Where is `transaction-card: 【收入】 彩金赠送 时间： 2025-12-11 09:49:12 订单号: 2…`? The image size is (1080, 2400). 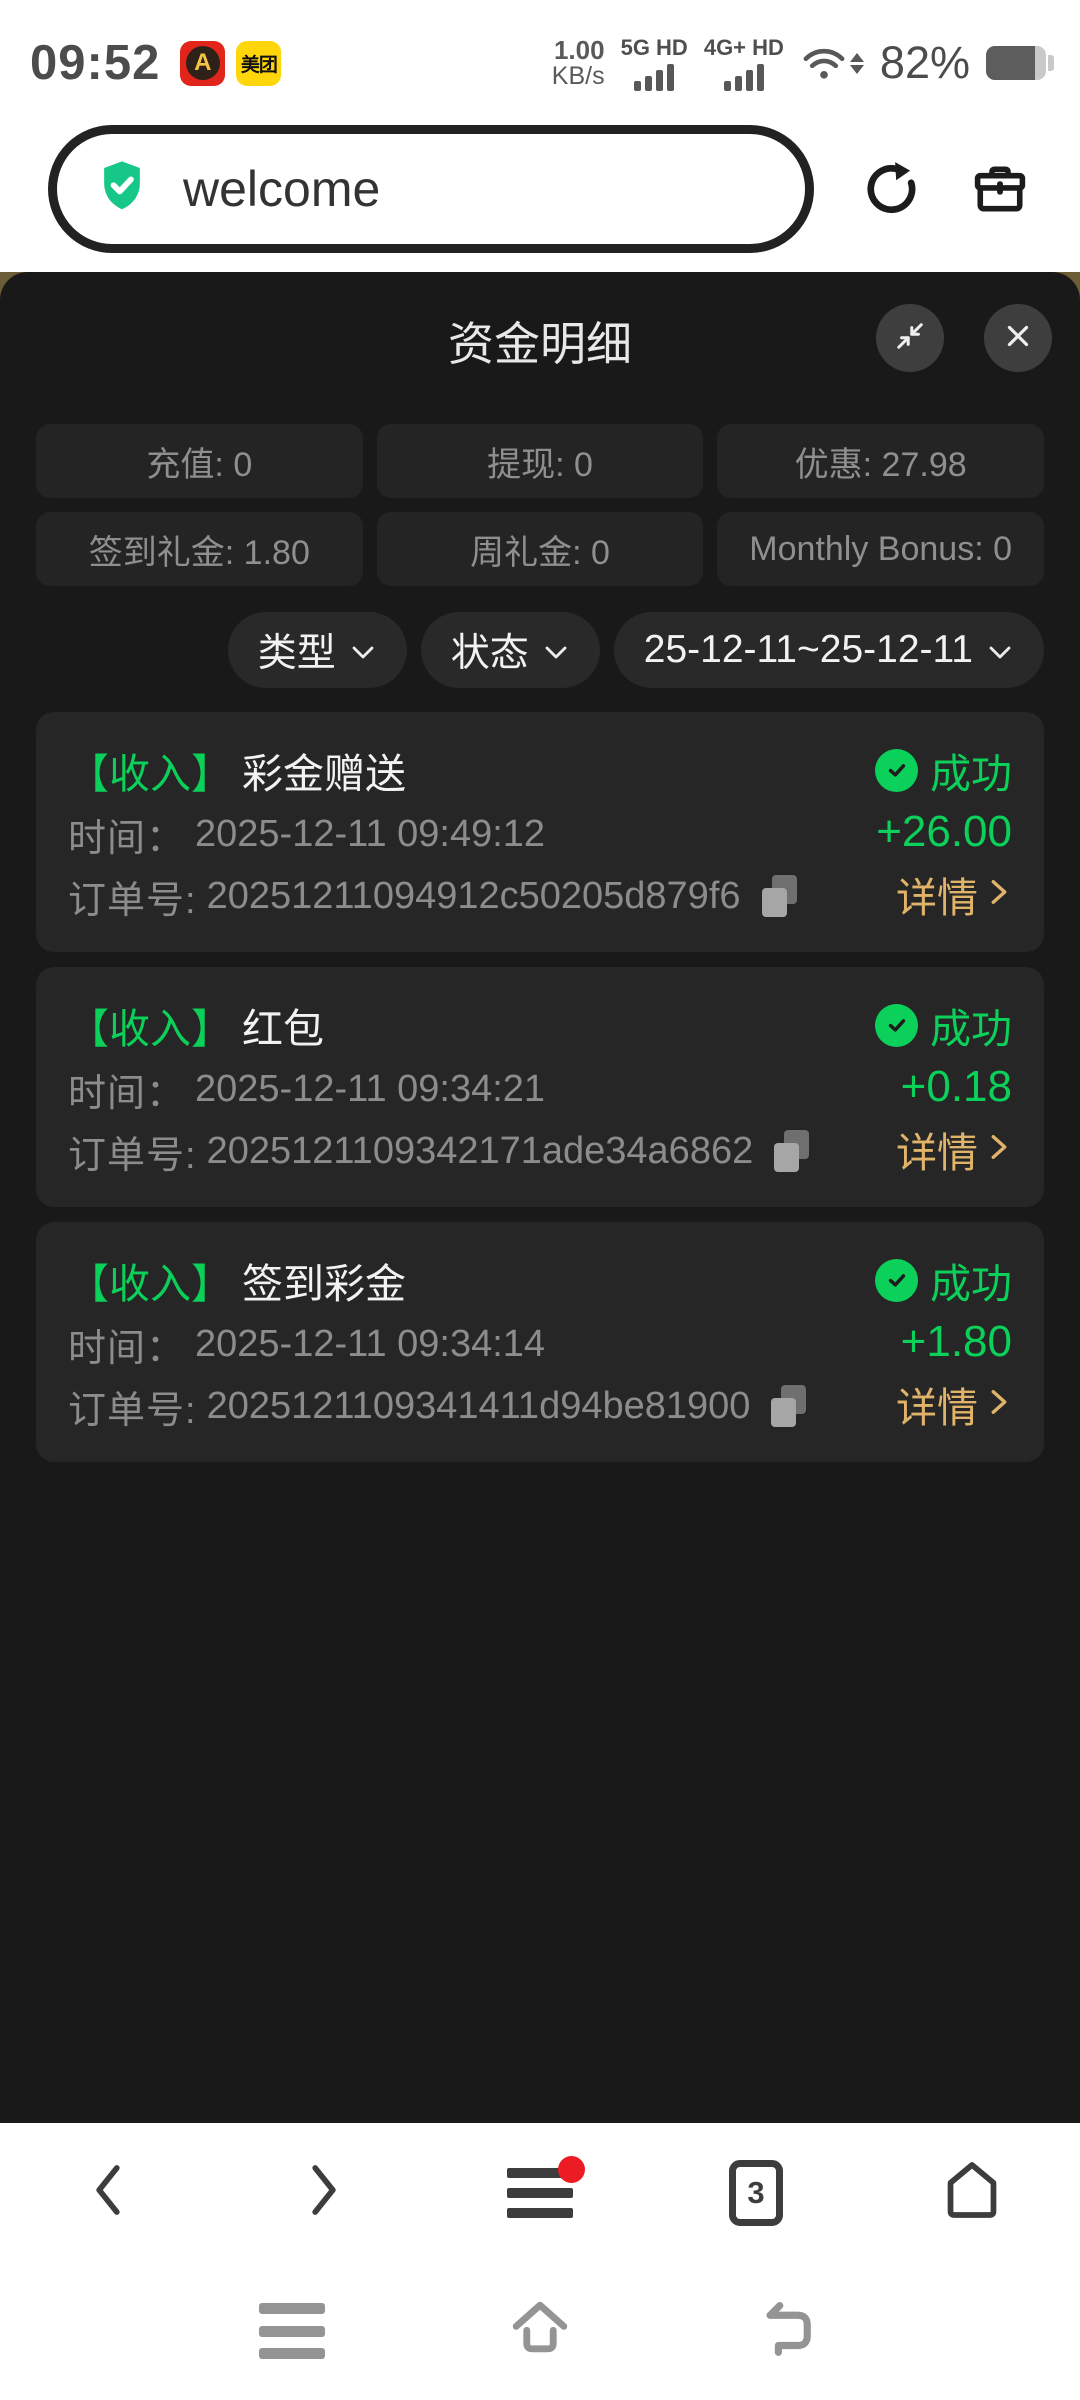 transaction-card: 【收入】 彩金赠送 时间： 2025-12-11 09:49:12 订单号: 2… is located at coordinates (540, 832).